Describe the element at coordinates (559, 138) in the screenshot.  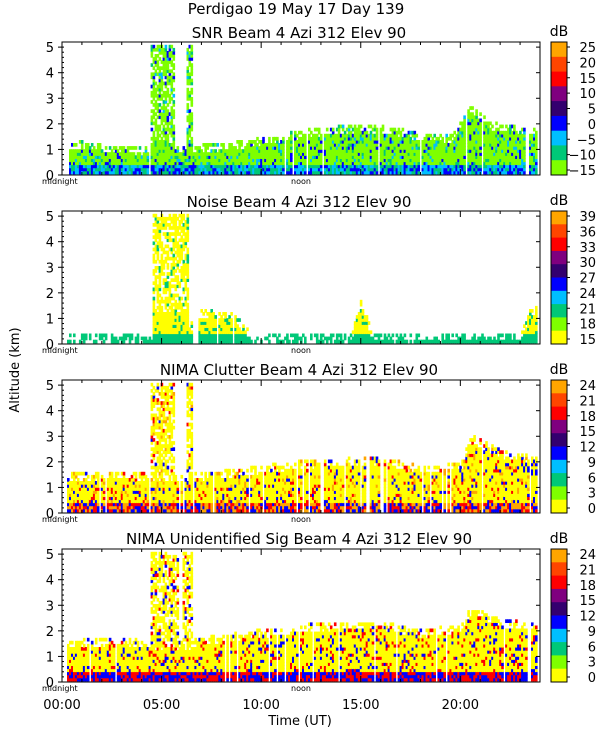
I see `colorbar-segment` at that location.